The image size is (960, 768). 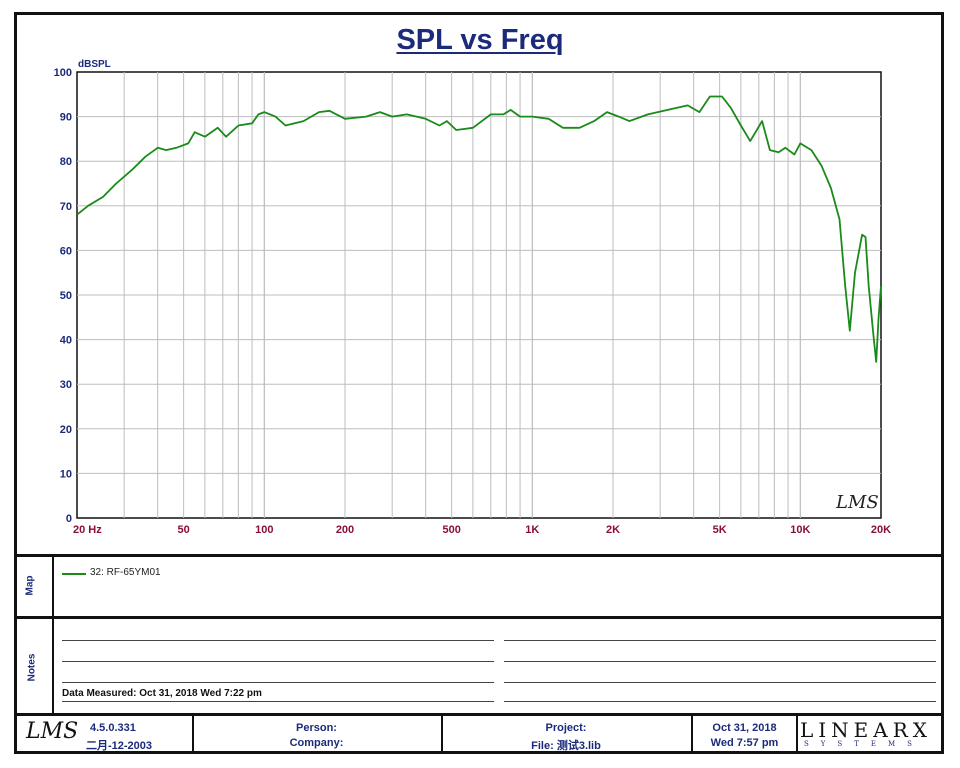 What do you see at coordinates (184, 530) in the screenshot?
I see `x-tick-label: 50` at bounding box center [184, 530].